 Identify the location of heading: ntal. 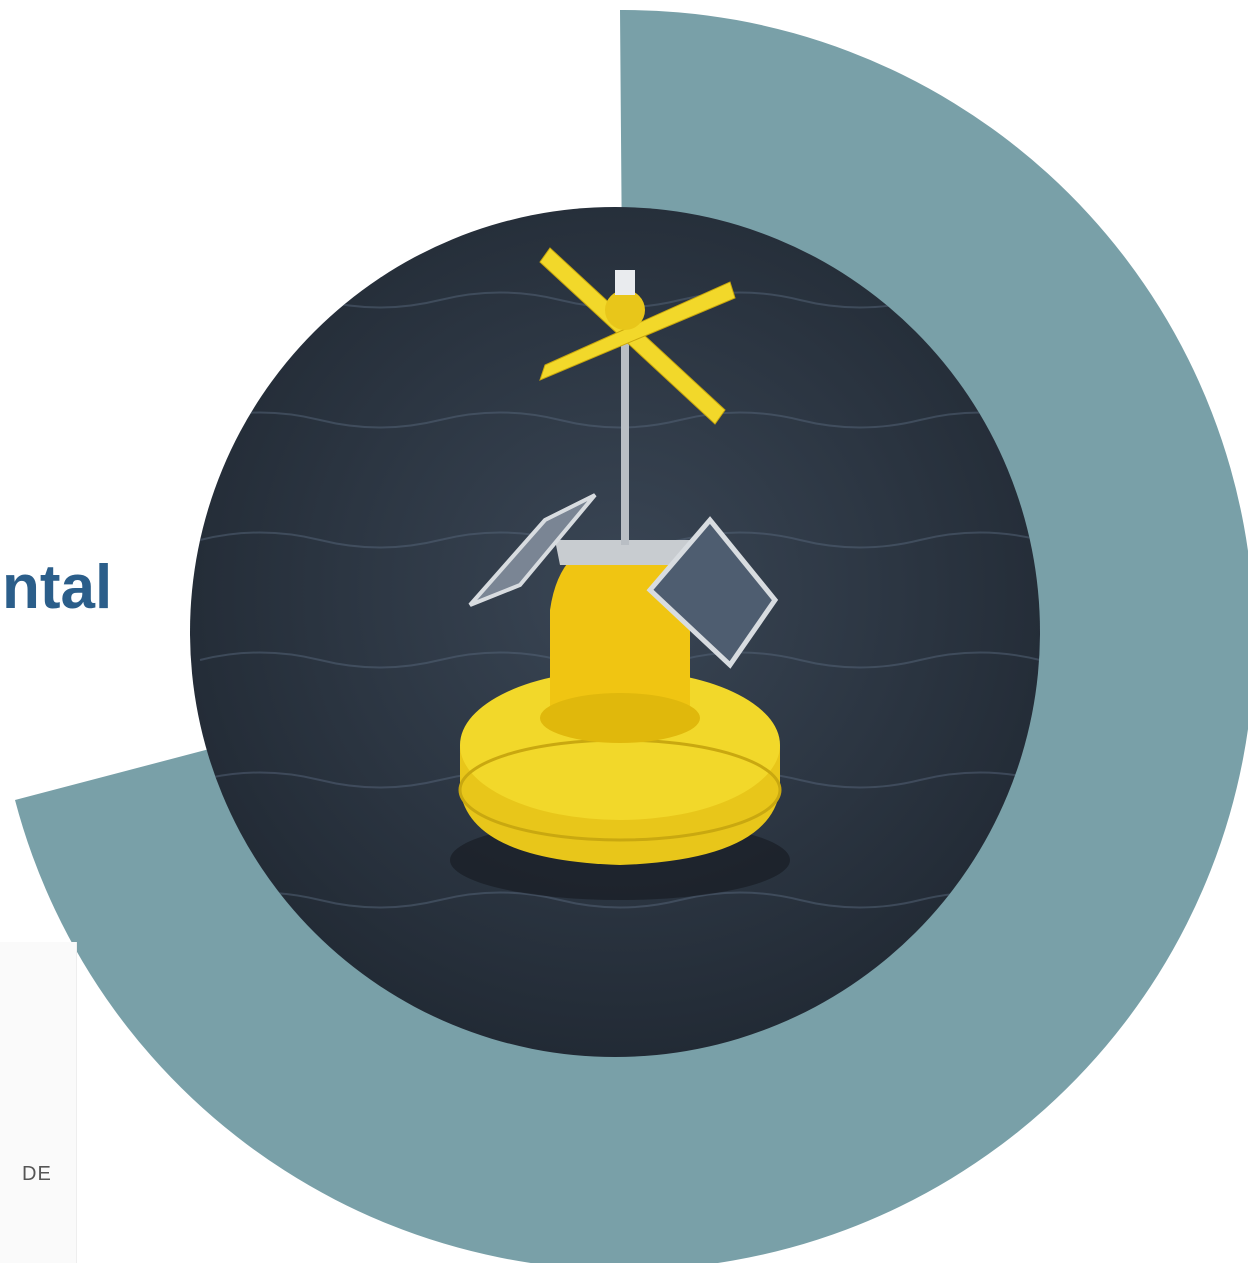
(57, 587).